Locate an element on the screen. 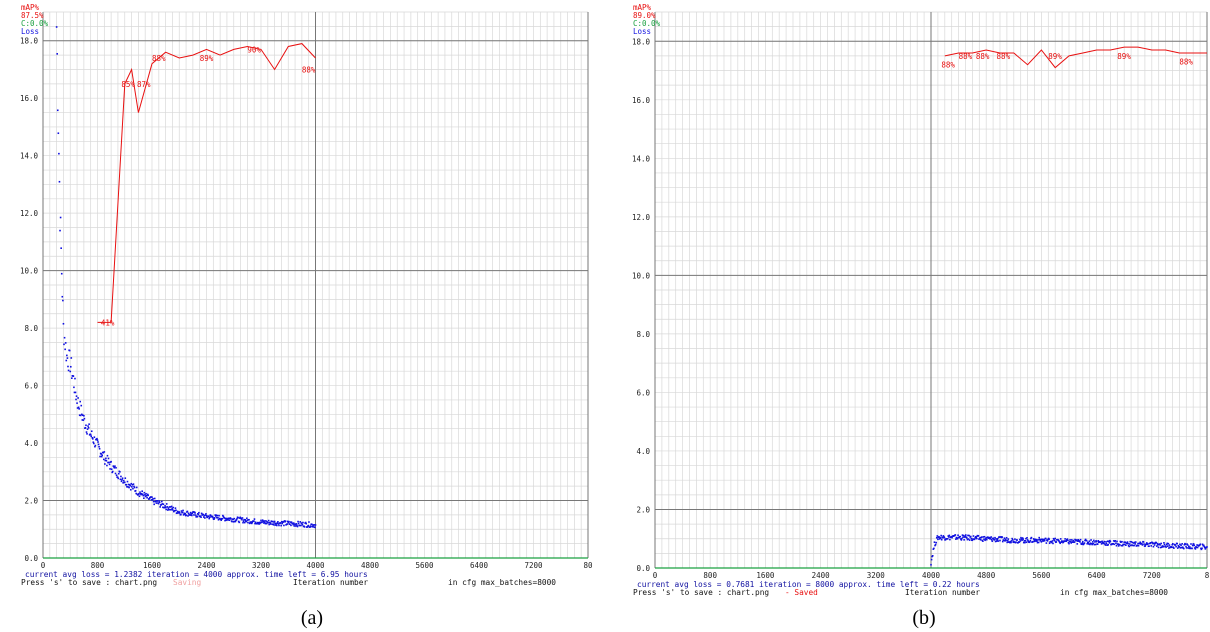  x-tick-label: 7200 is located at coordinates (1152, 575).